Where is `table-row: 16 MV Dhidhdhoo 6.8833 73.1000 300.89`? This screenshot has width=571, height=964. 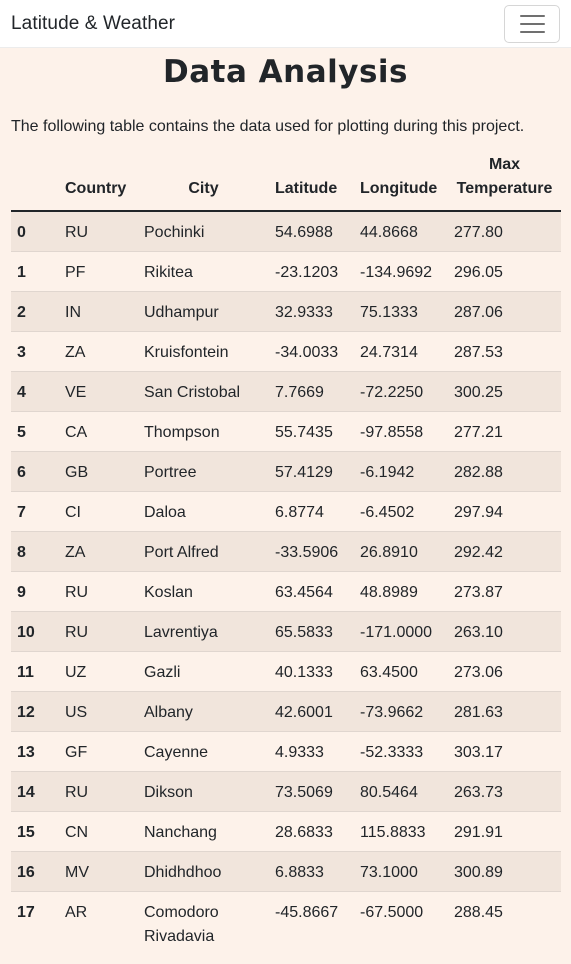
table-row: 16 MV Dhidhdhoo 6.8833 73.1000 300.89 is located at coordinates (286, 870).